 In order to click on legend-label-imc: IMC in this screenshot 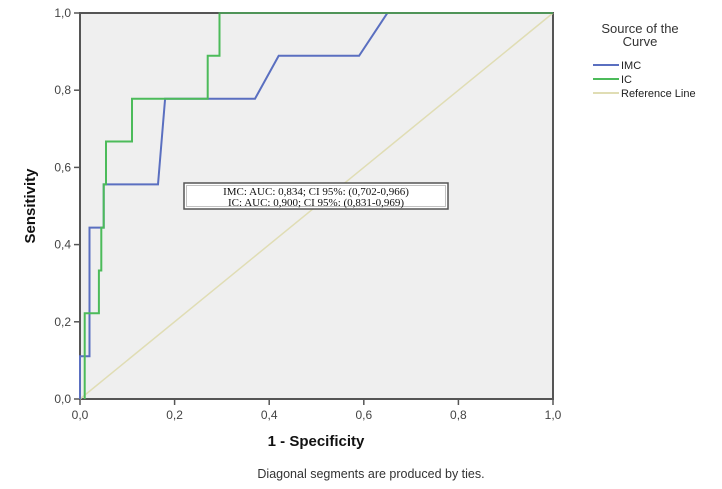, I will do `click(631, 66)`.